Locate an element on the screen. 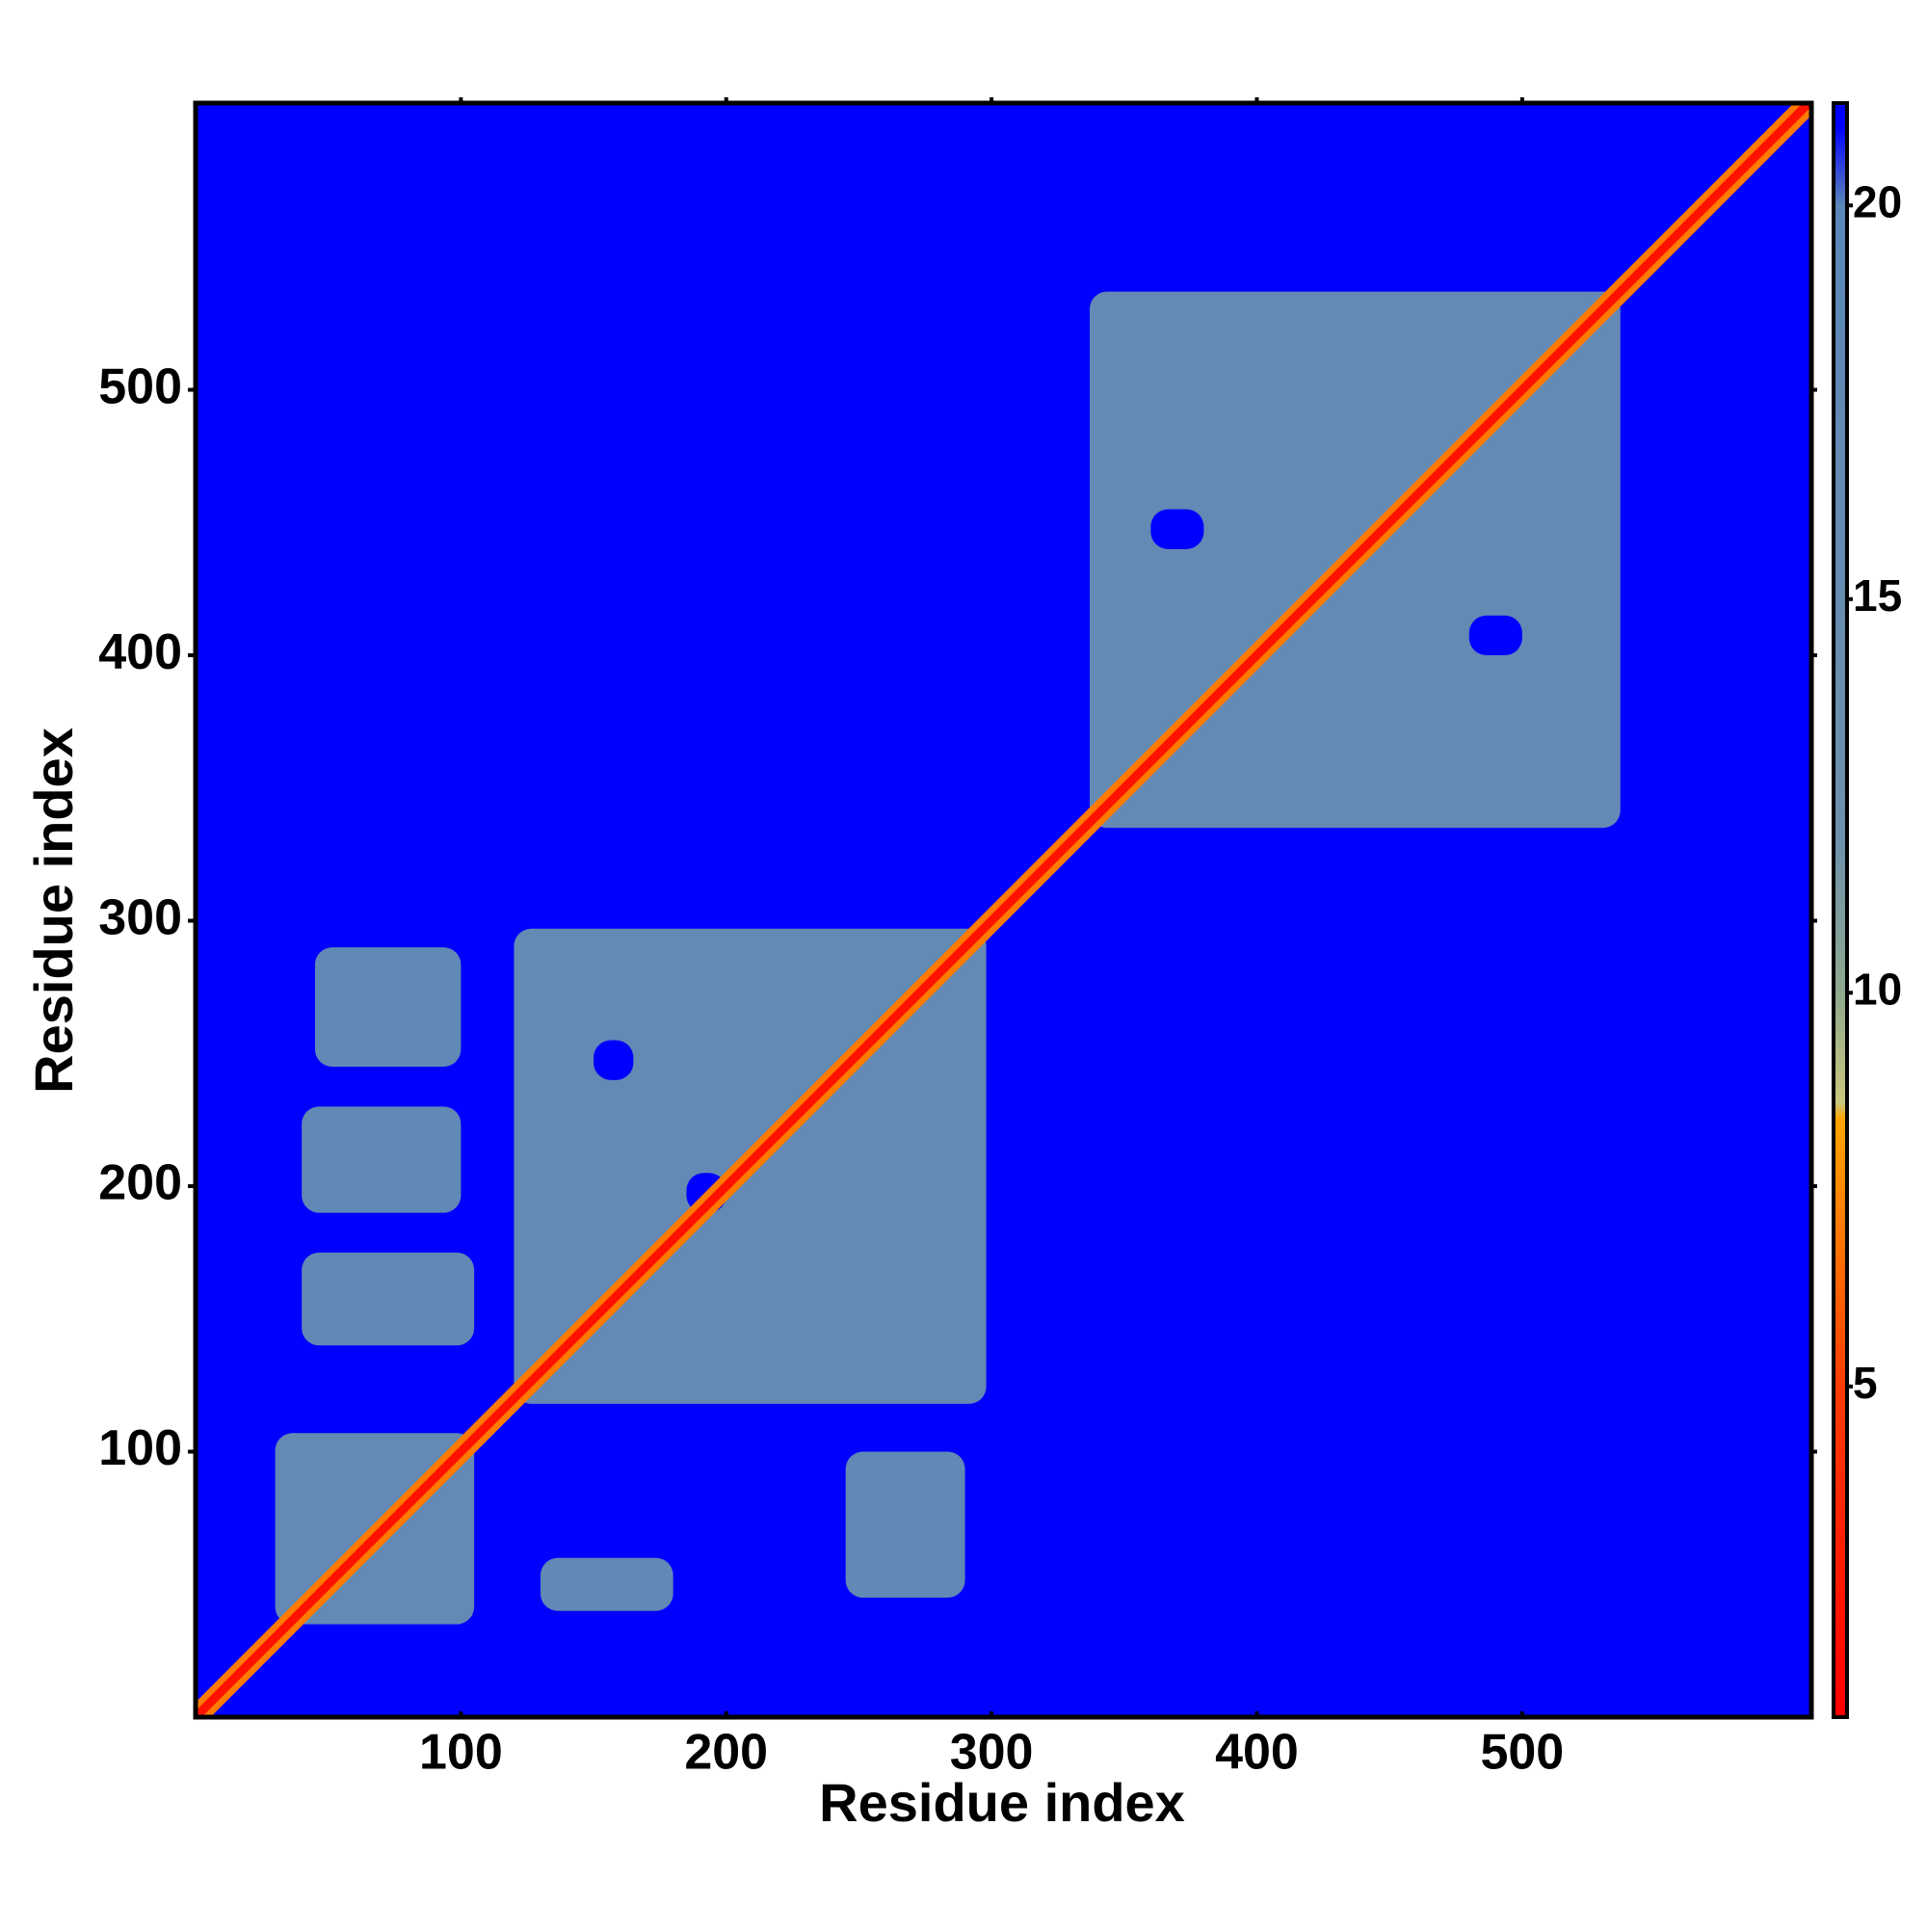 The height and width of the screenshot is (1932, 1927). colorbar is located at coordinates (1840, 910).